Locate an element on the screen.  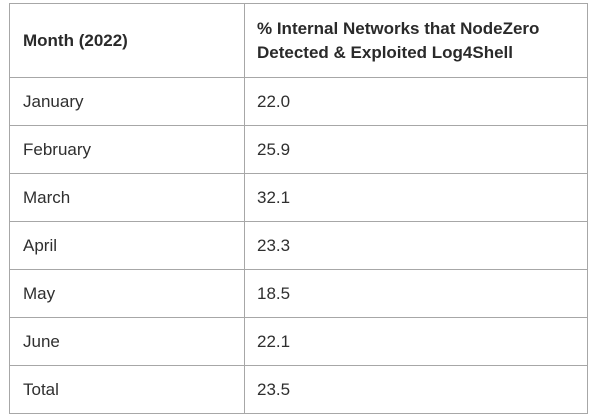
month-cell: January is located at coordinates (127, 101).